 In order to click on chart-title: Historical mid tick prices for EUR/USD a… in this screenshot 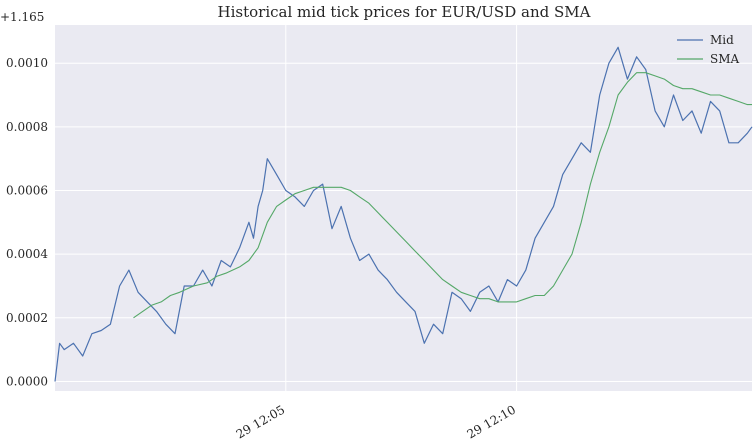, I will do `click(404, 12)`.